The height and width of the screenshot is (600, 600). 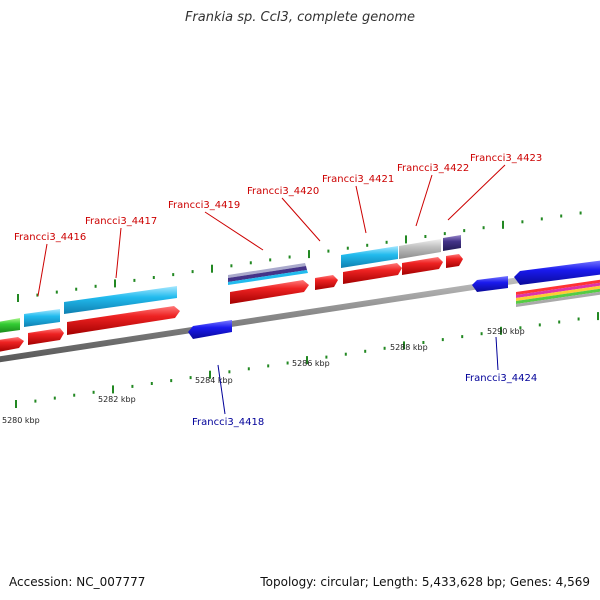 I want to click on reverse-track, so click(x=394, y=299).